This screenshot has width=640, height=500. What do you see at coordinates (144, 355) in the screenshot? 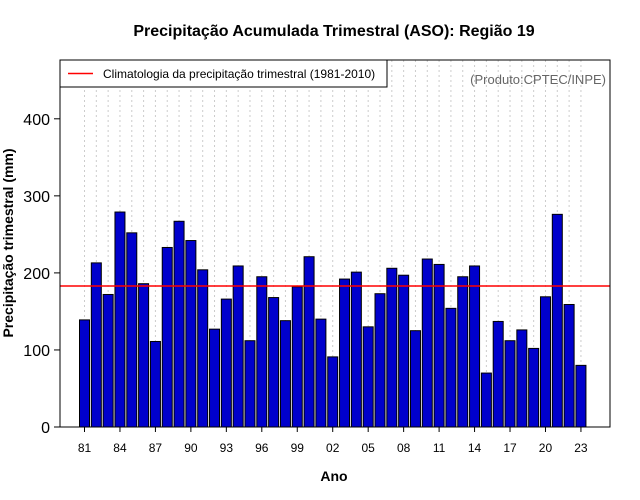
I see `bar-1986` at bounding box center [144, 355].